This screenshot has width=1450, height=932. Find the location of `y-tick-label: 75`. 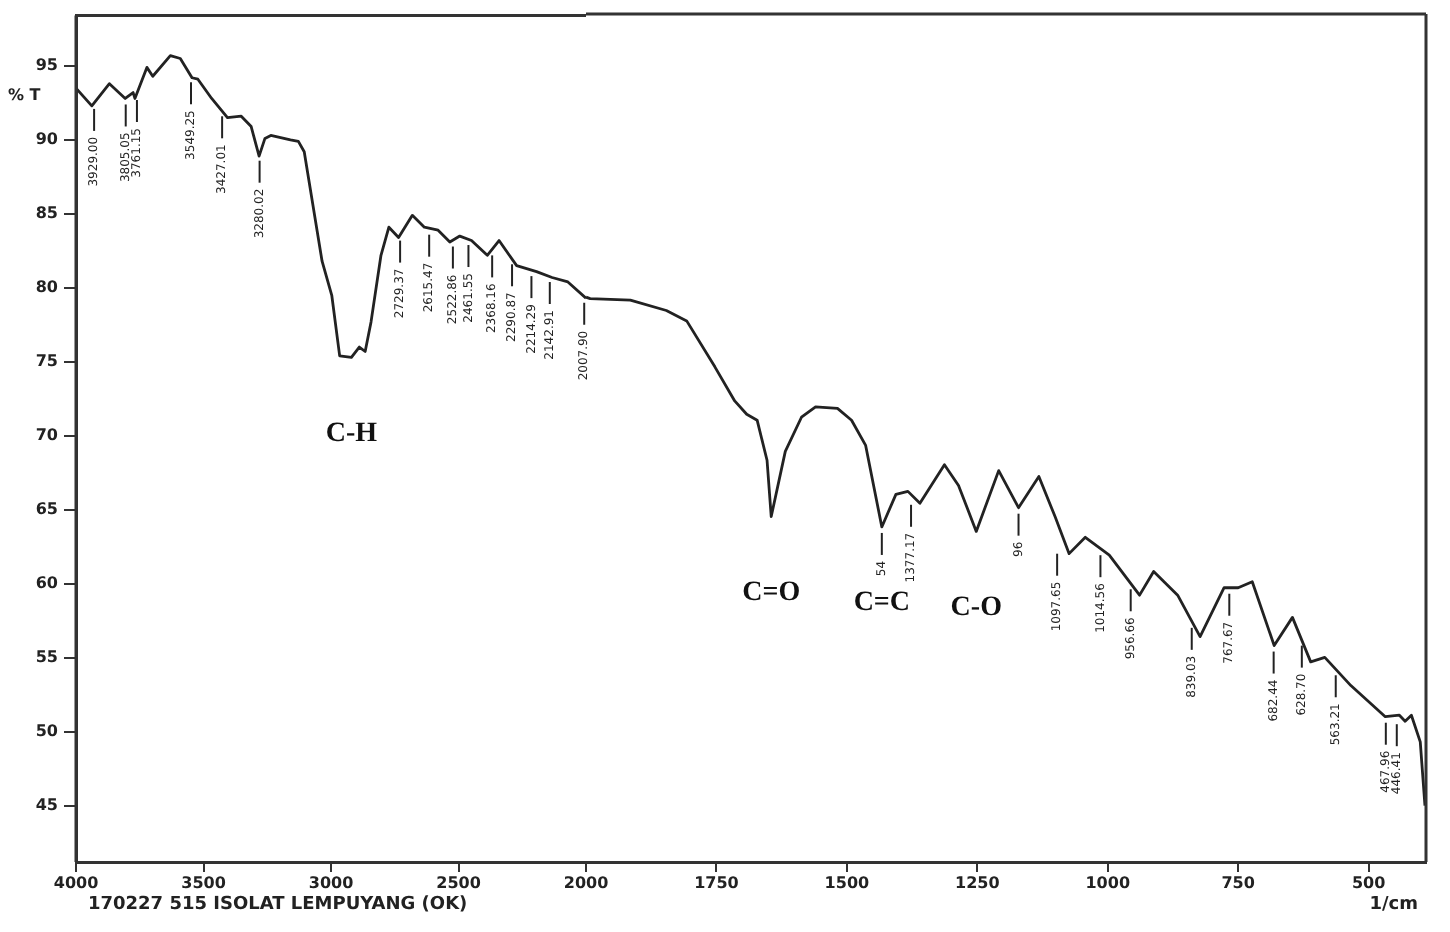

y-tick-label: 75 is located at coordinates (47, 361).